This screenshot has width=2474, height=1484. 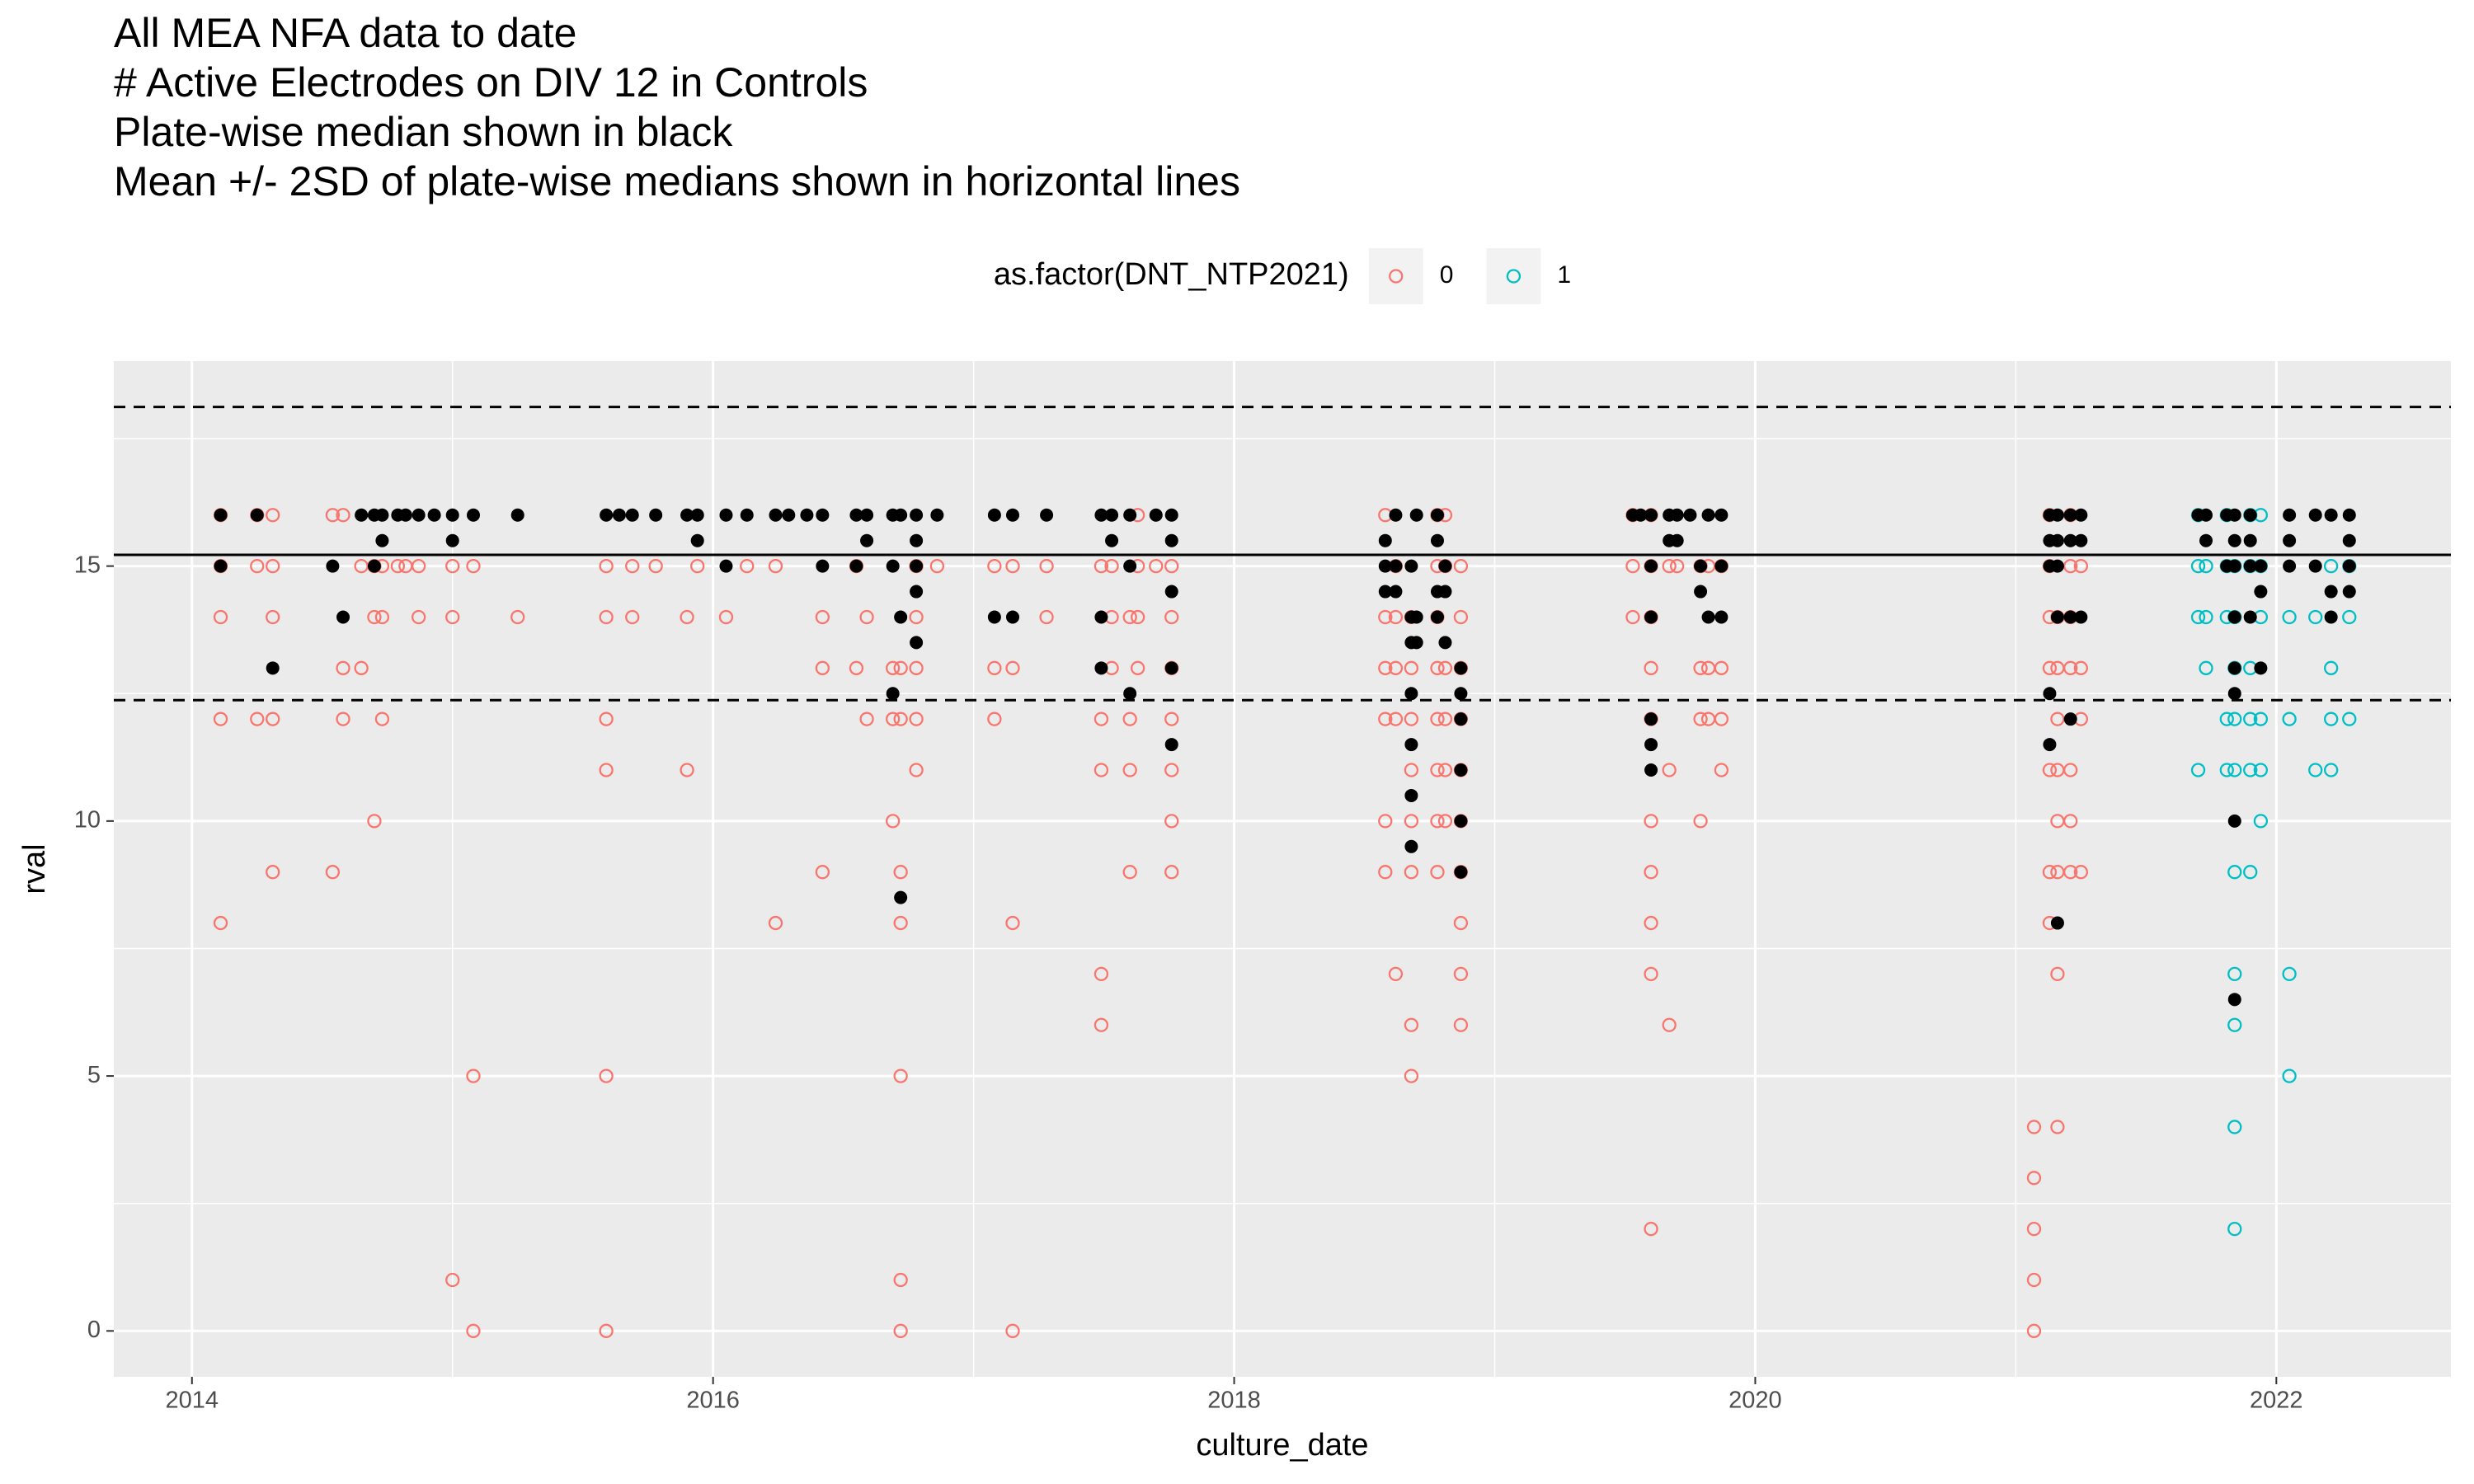 What do you see at coordinates (1234, 1401) in the screenshot?
I see `x-tick-label: 2018` at bounding box center [1234, 1401].